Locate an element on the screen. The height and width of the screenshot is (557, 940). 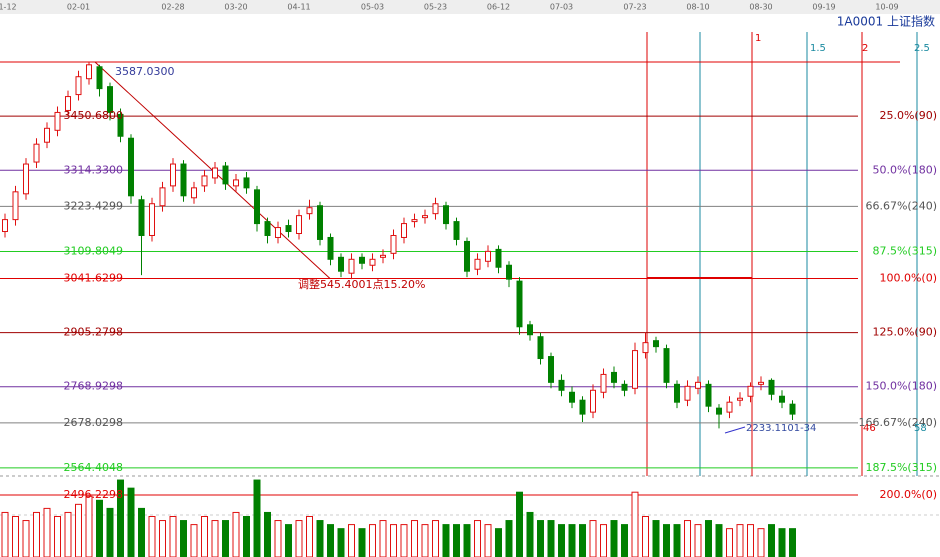
fib-label: 2564.4048 is located at coordinates (94, 467).